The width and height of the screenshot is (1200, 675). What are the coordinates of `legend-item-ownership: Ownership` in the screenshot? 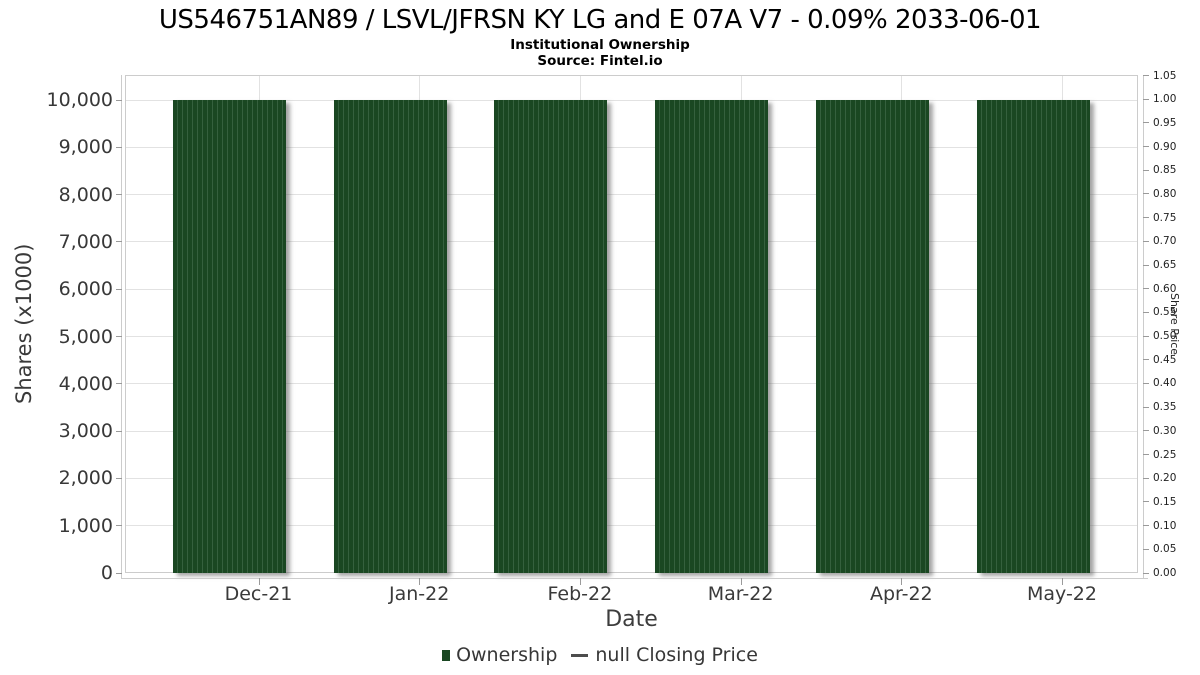 It's located at (499, 655).